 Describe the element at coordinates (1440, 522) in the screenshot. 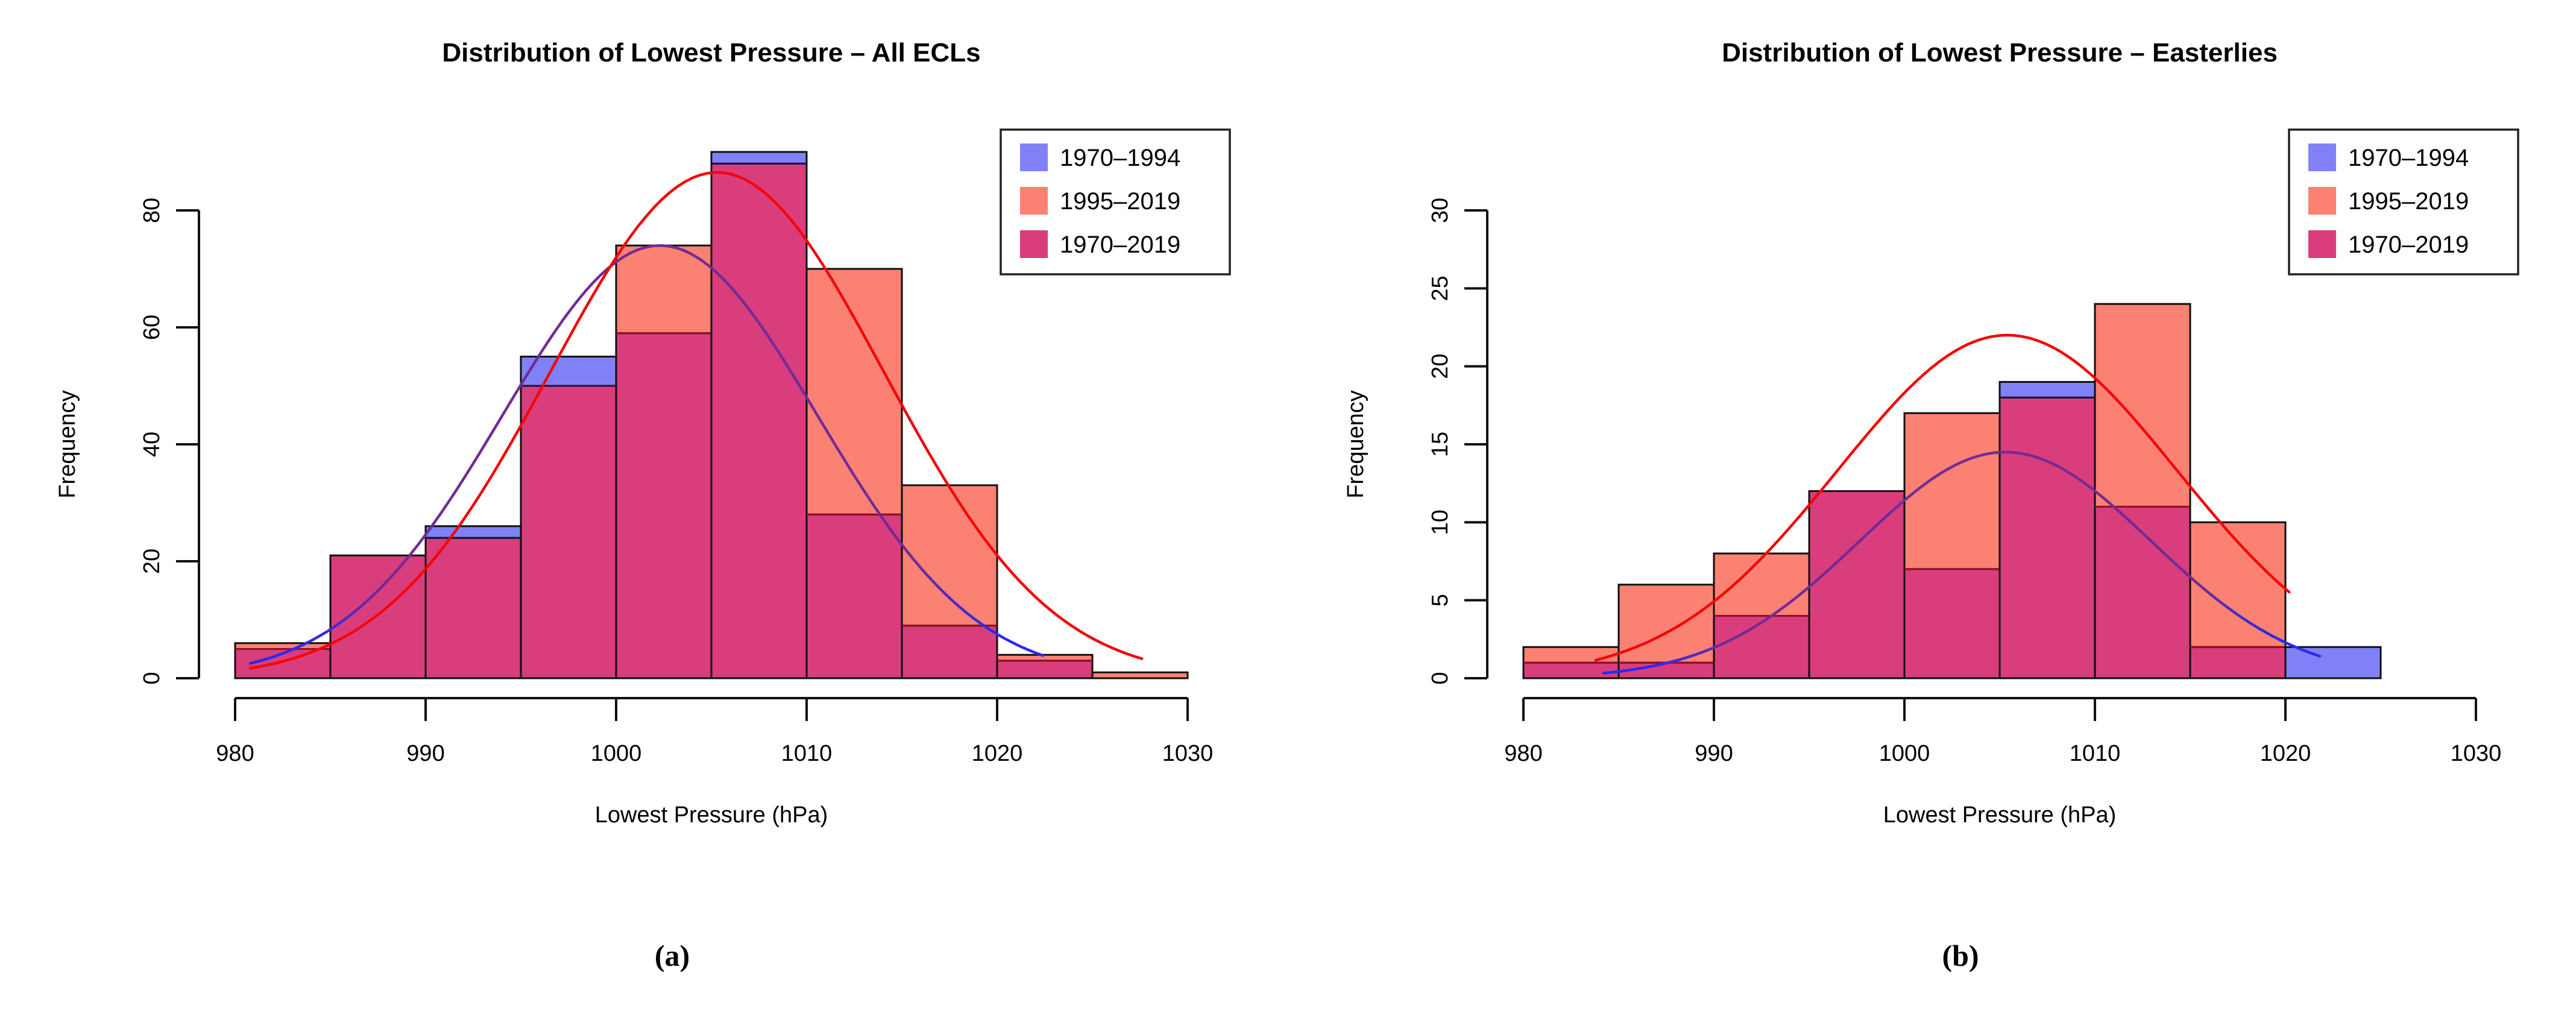

I see `y-tick-label: 10` at that location.